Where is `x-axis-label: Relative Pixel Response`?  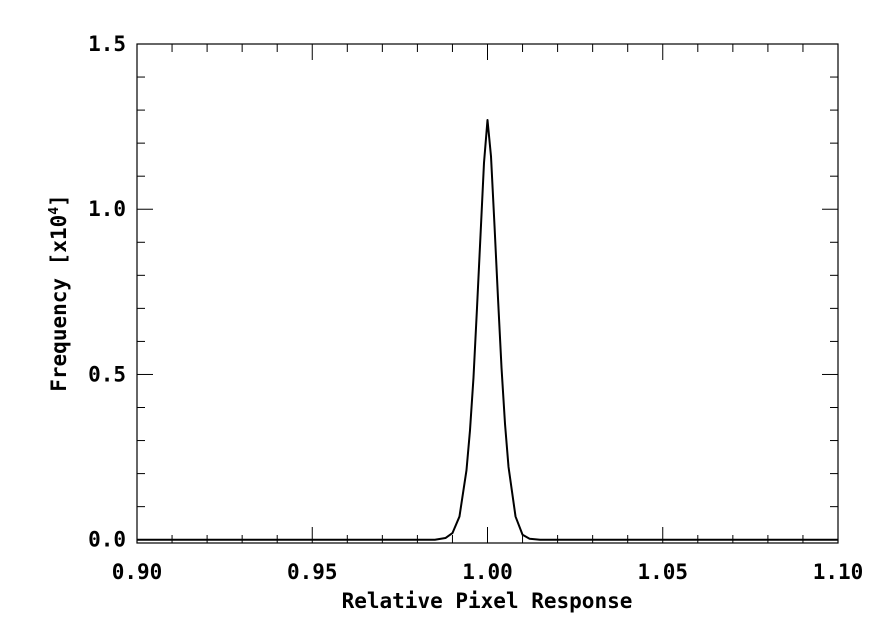 x-axis-label: Relative Pixel Response is located at coordinates (487, 601).